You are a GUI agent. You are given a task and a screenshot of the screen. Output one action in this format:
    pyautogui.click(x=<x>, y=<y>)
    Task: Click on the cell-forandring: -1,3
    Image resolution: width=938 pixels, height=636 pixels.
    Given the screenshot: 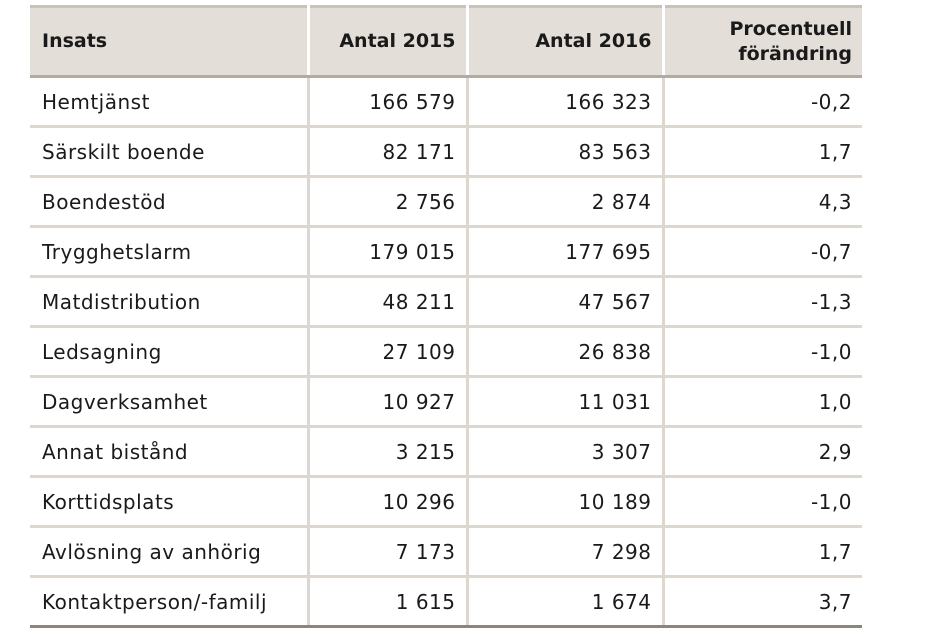 What is the action you would take?
    pyautogui.click(x=762, y=302)
    